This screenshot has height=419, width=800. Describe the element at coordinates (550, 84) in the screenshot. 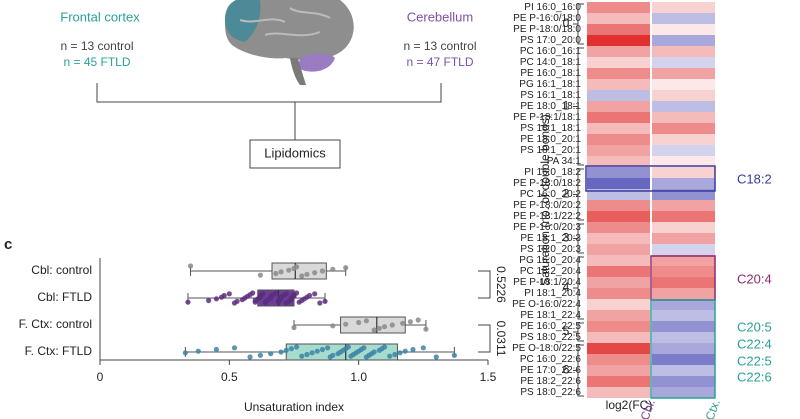

I see `lipid-label: PG 16:1_18:1` at that location.